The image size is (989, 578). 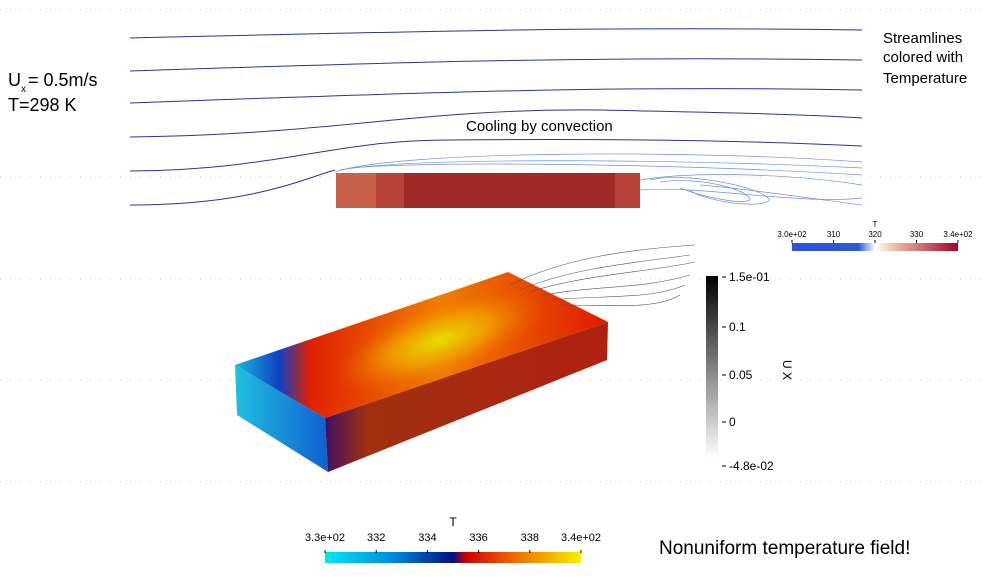 I want to click on temperature-value: T=298 K, so click(x=42, y=105).